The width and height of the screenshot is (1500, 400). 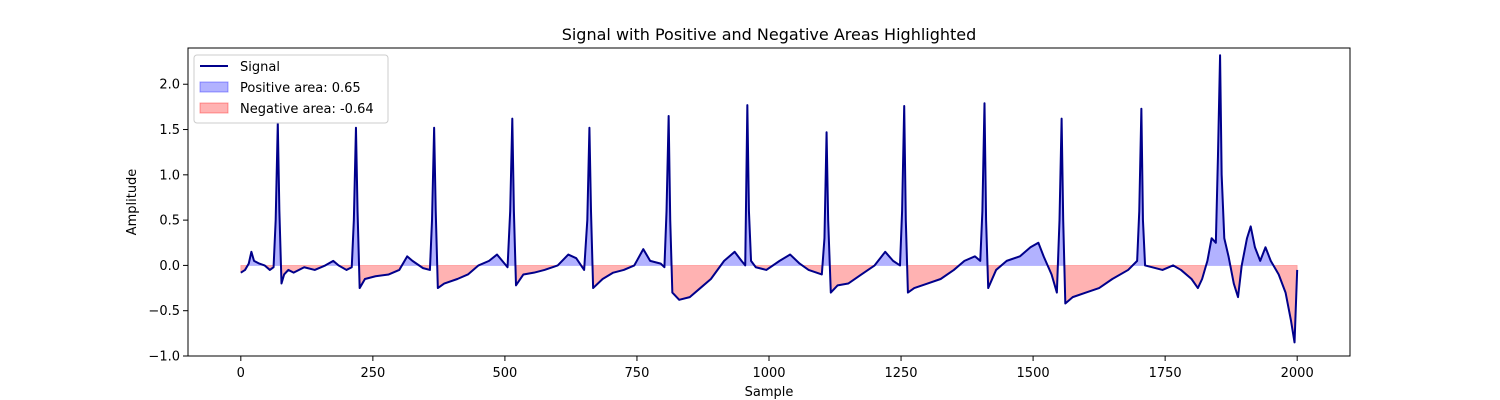 What do you see at coordinates (372, 373) in the screenshot?
I see `x-tick-label-250: 250` at bounding box center [372, 373].